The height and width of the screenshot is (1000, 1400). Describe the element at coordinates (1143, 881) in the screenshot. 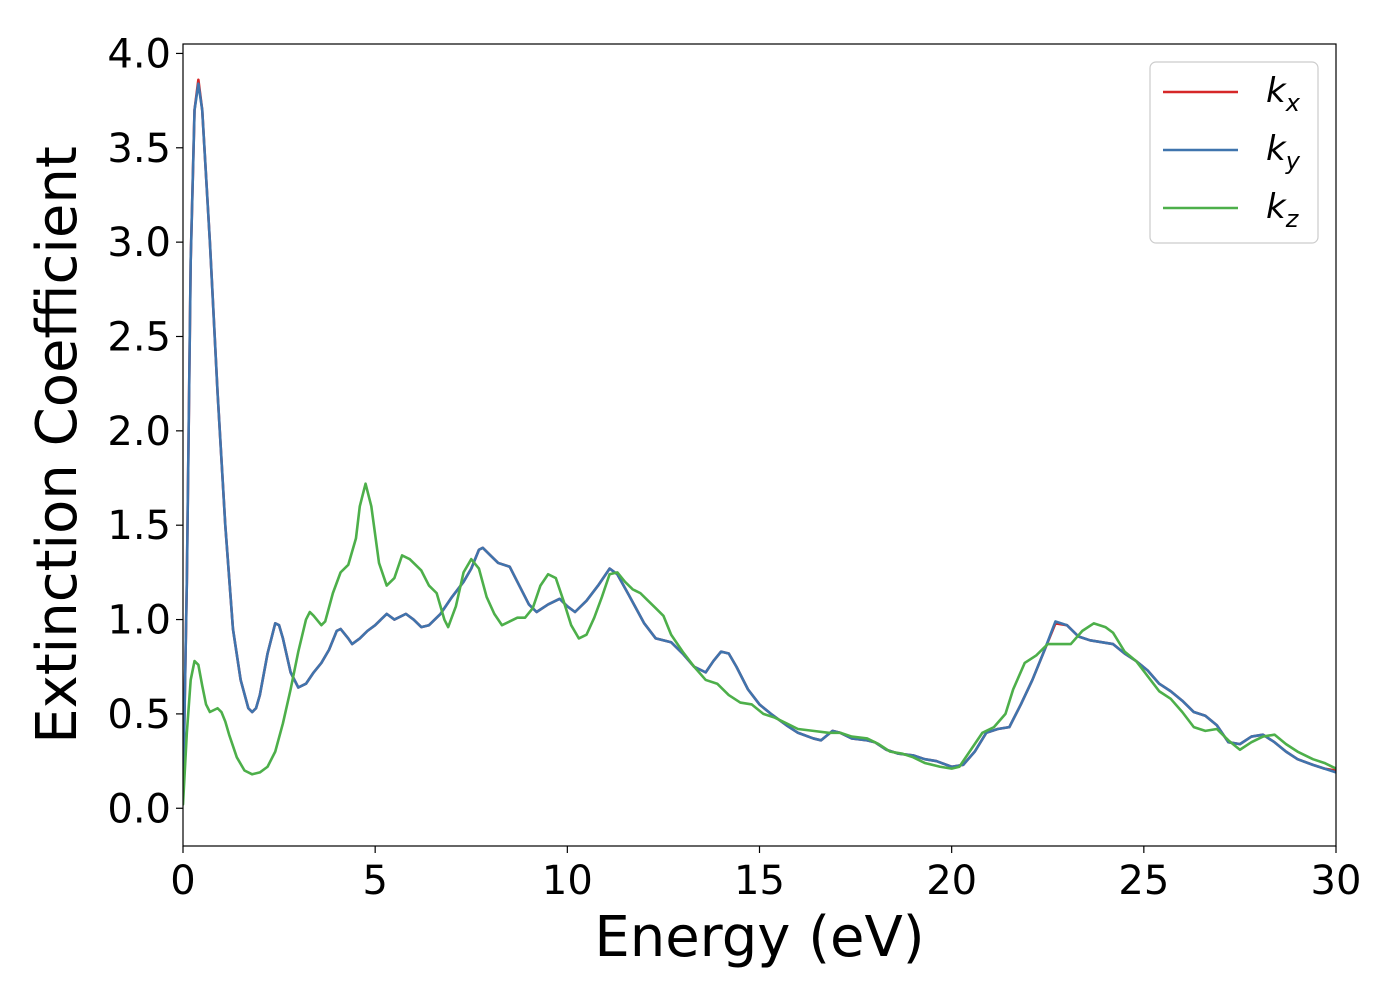

I see `x-tick-label: 25` at that location.